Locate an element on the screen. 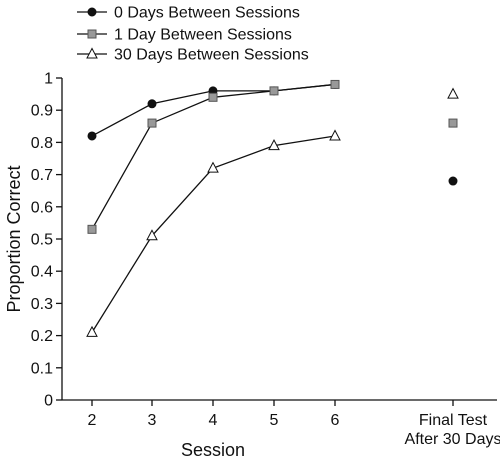 This screenshot has width=500, height=464. legend-label: 30 Days Between Sessions is located at coordinates (211, 55).